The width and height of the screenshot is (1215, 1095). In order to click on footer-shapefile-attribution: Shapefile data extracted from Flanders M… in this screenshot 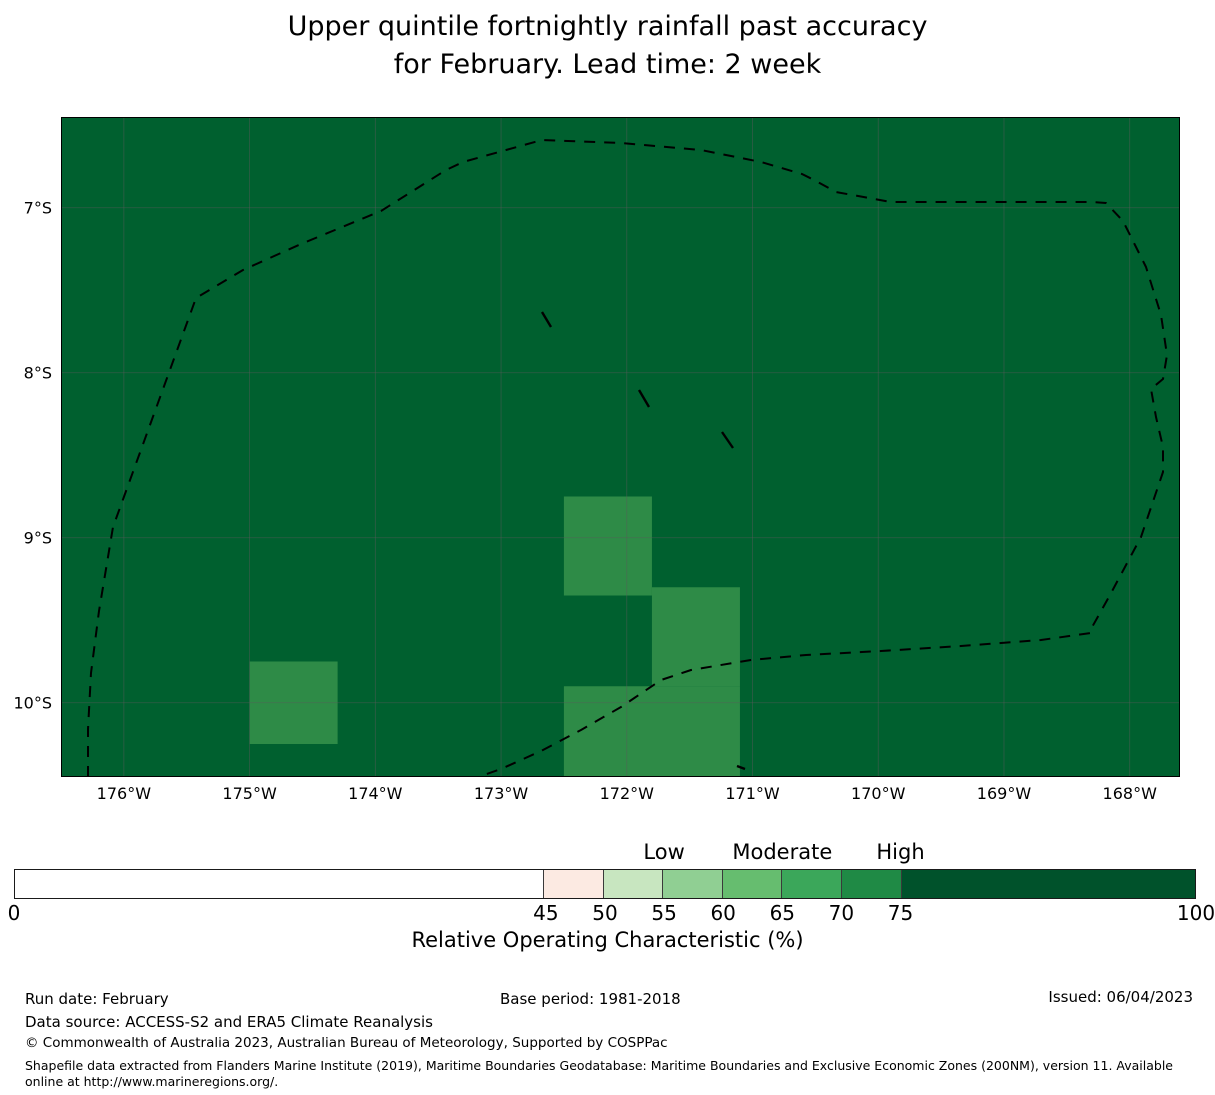, I will do `click(599, 1073)`.